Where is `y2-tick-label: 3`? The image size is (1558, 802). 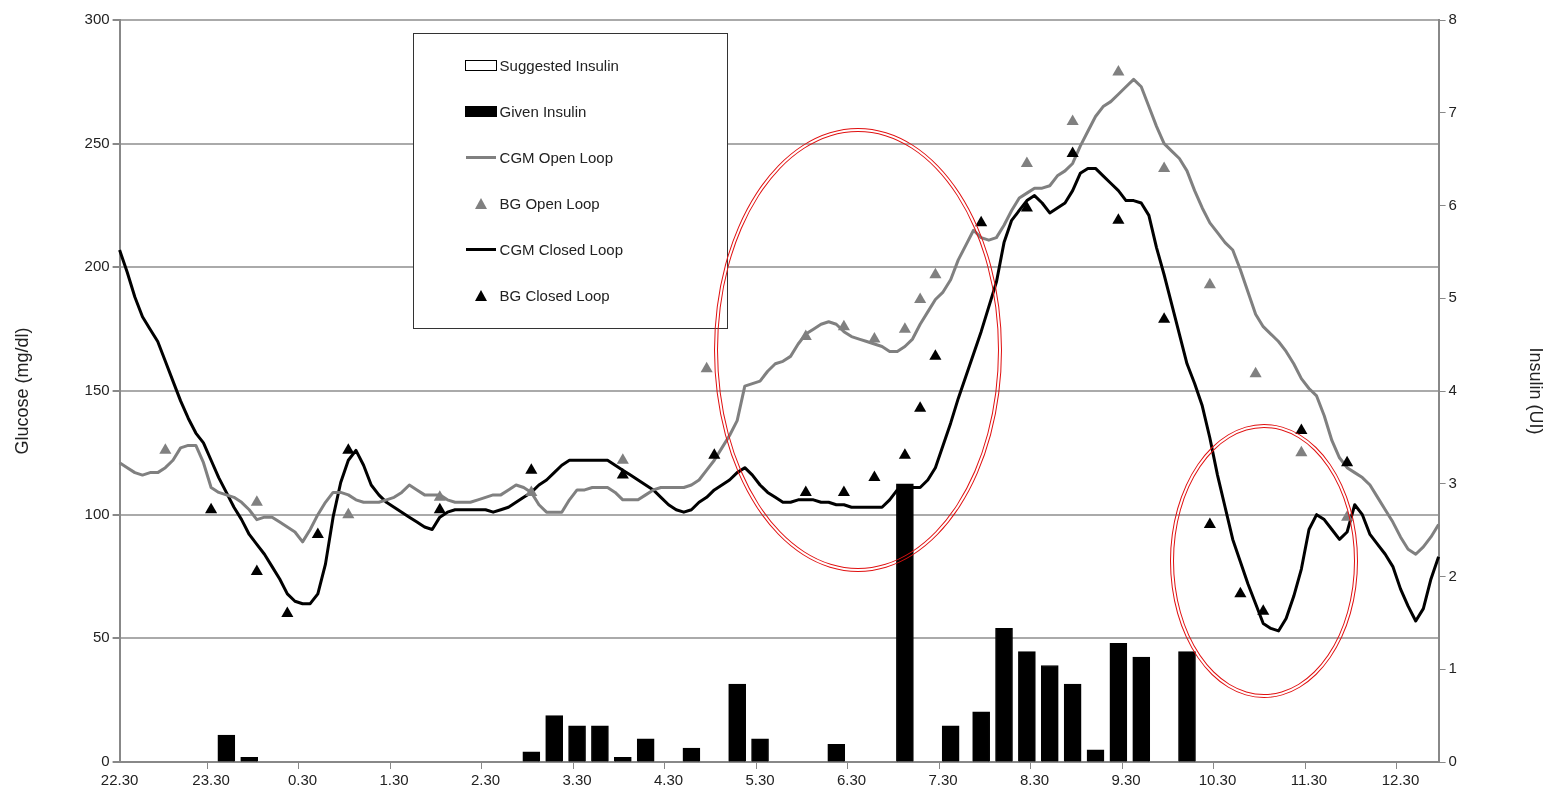
y2-tick-label: 3 is located at coordinates (1452, 482).